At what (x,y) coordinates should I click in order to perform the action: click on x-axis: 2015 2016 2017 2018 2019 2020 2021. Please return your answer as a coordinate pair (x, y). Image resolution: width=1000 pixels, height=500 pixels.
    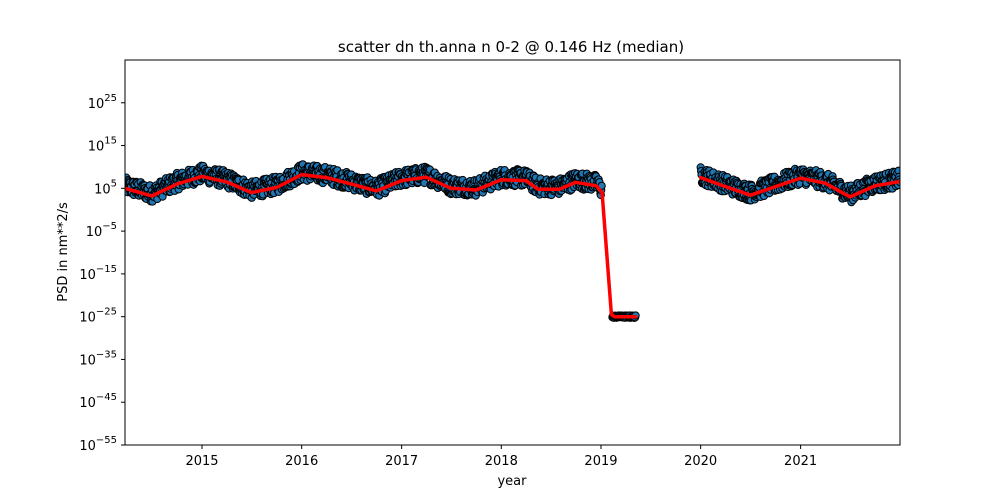
    Looking at the image, I should click on (501, 457).